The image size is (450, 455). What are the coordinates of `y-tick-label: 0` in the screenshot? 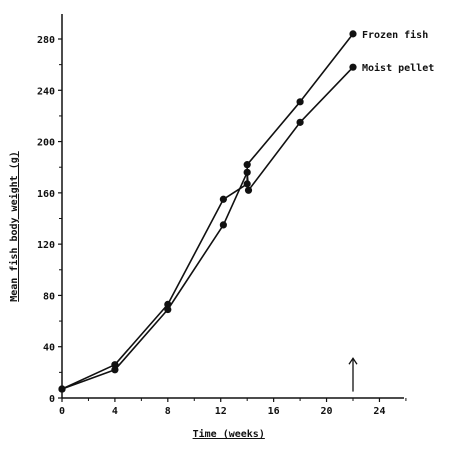 It's located at (52, 399).